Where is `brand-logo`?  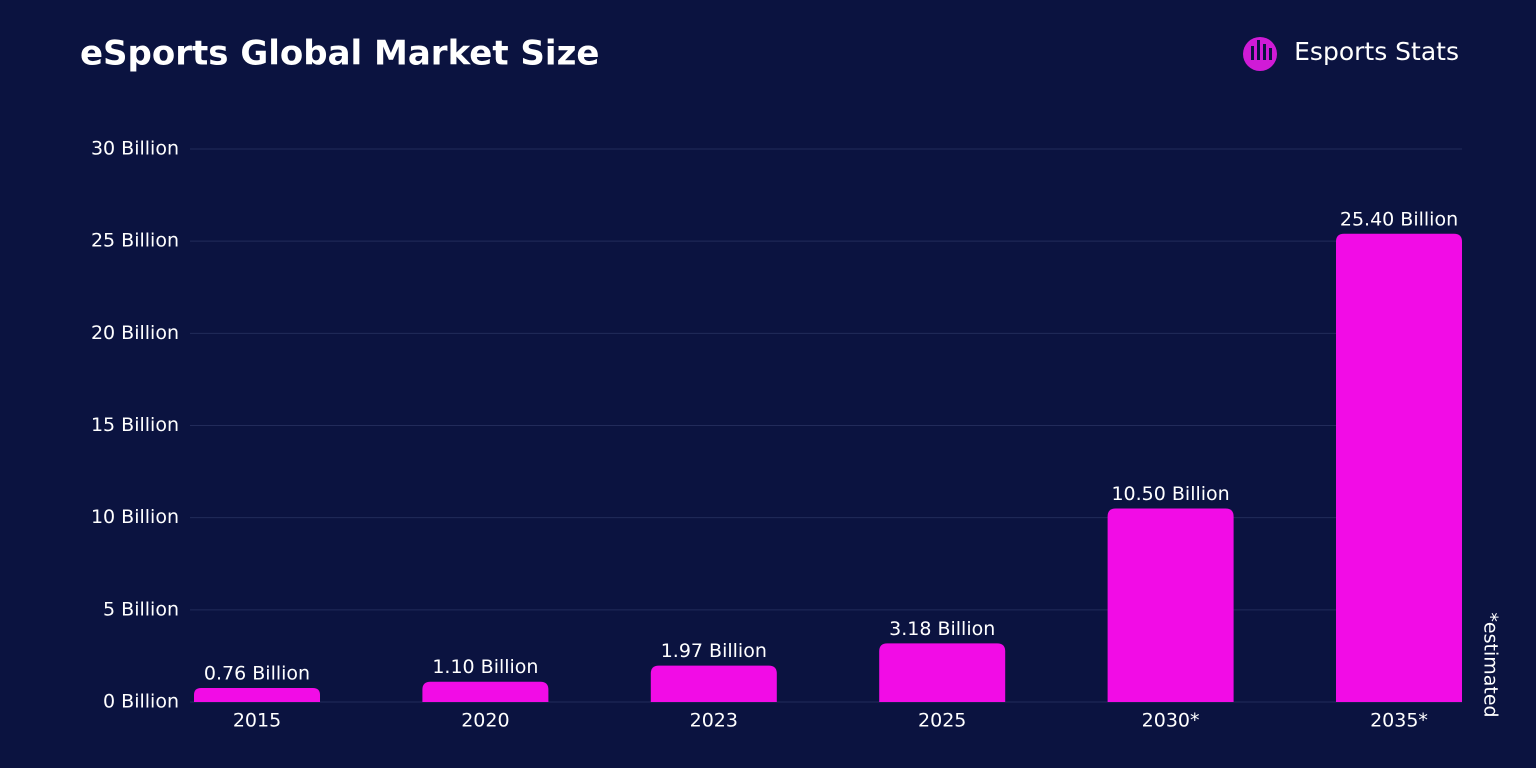
brand-logo is located at coordinates (1260, 54).